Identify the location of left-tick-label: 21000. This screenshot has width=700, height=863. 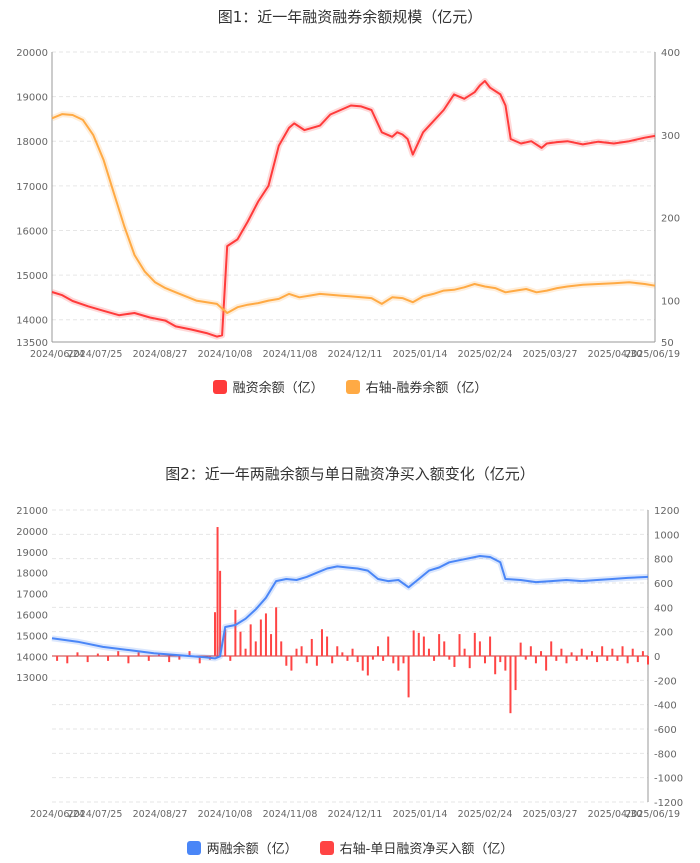
(32, 511).